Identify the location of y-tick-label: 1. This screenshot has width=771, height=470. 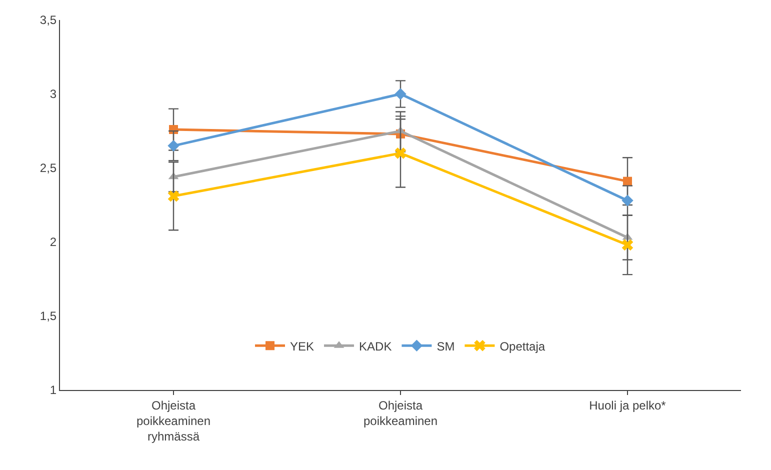
(53, 390).